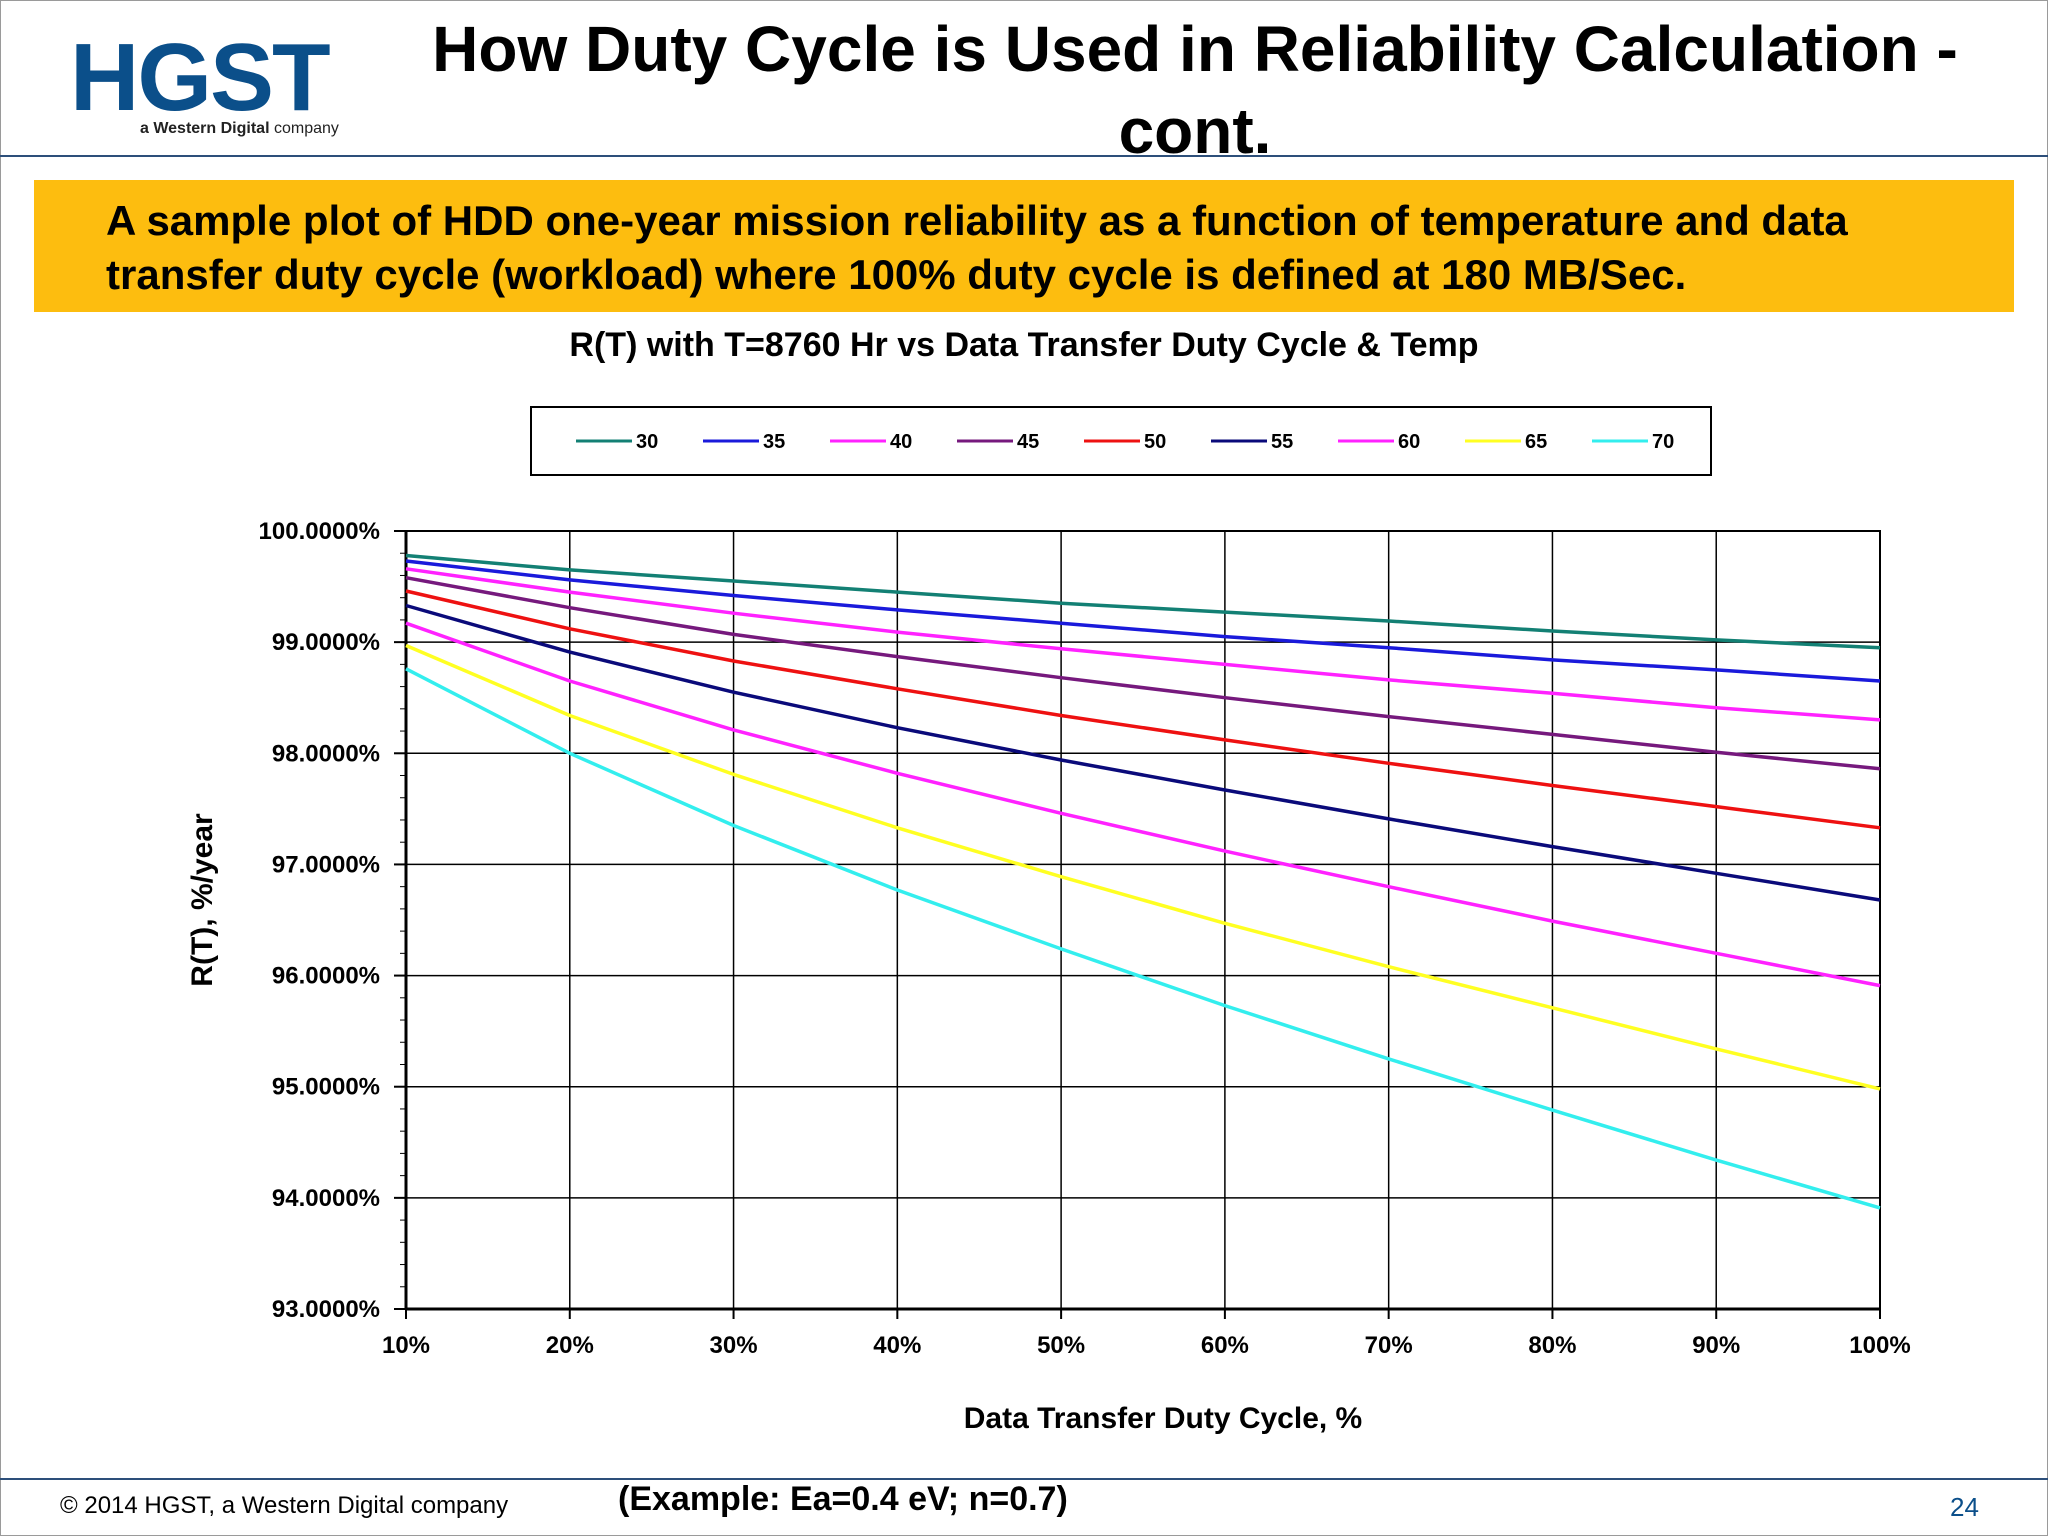  What do you see at coordinates (1061, 1345) in the screenshot?
I see `x-tick-label: 50%` at bounding box center [1061, 1345].